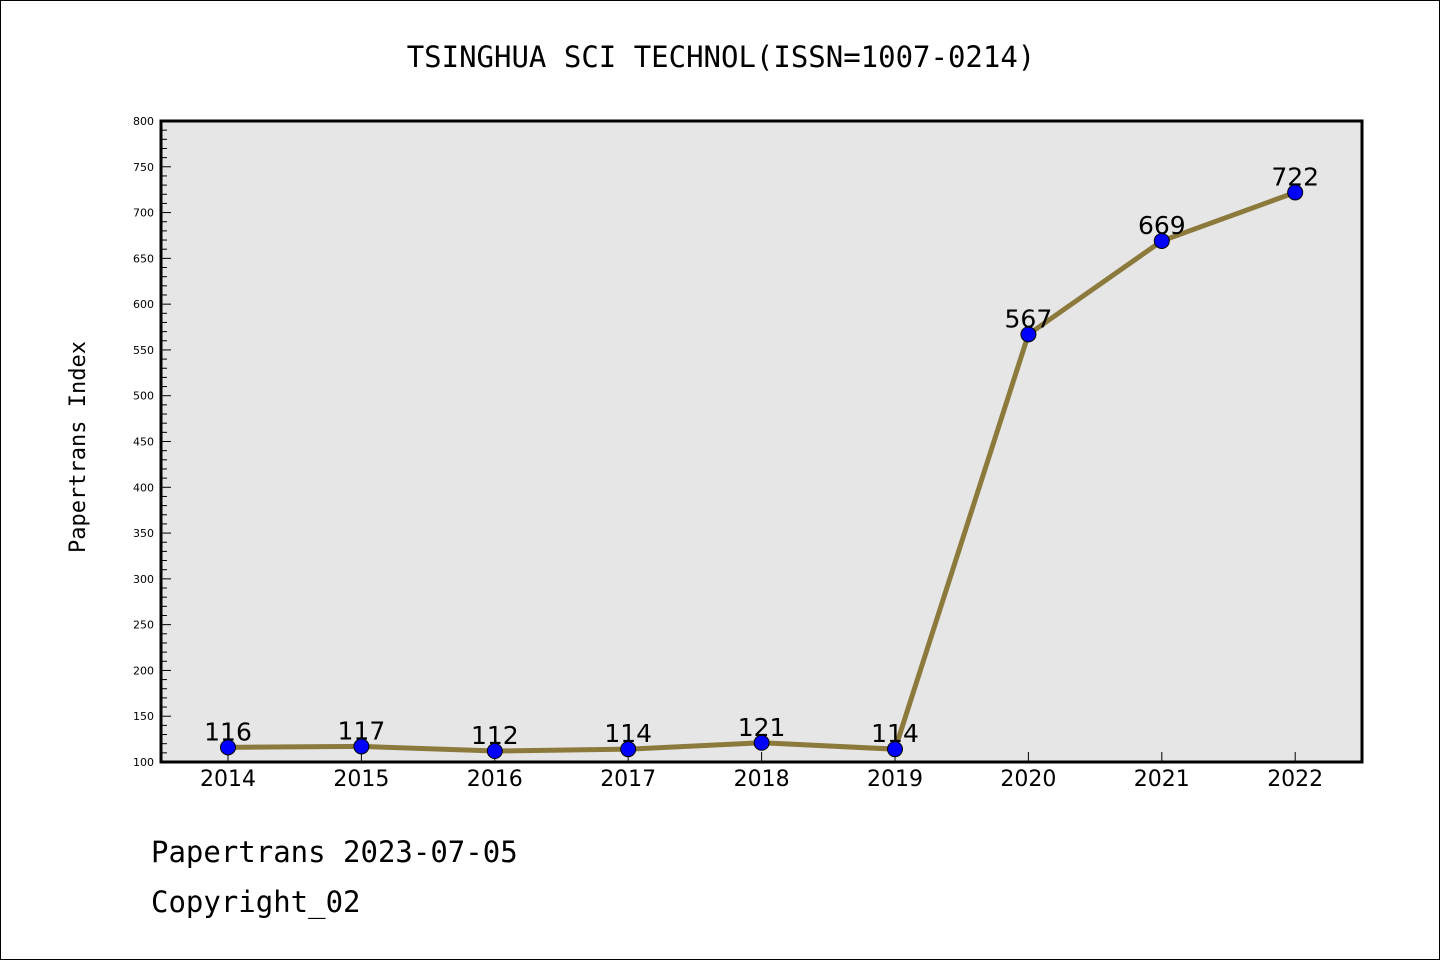  What do you see at coordinates (143, 487) in the screenshot?
I see `y-tick-label: 400` at bounding box center [143, 487].